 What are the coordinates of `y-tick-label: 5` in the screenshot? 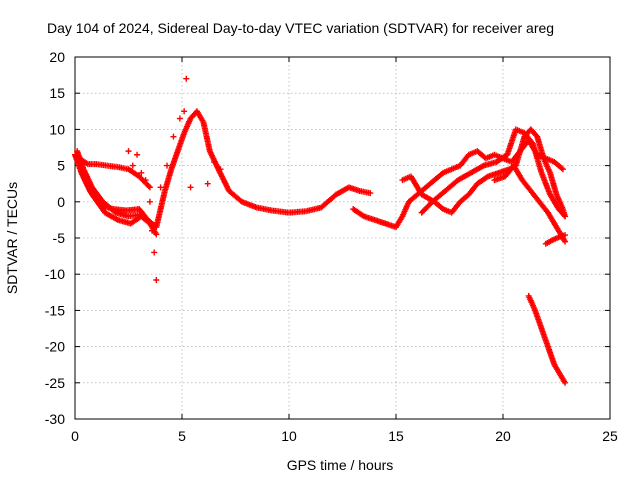 It's located at (61, 166).